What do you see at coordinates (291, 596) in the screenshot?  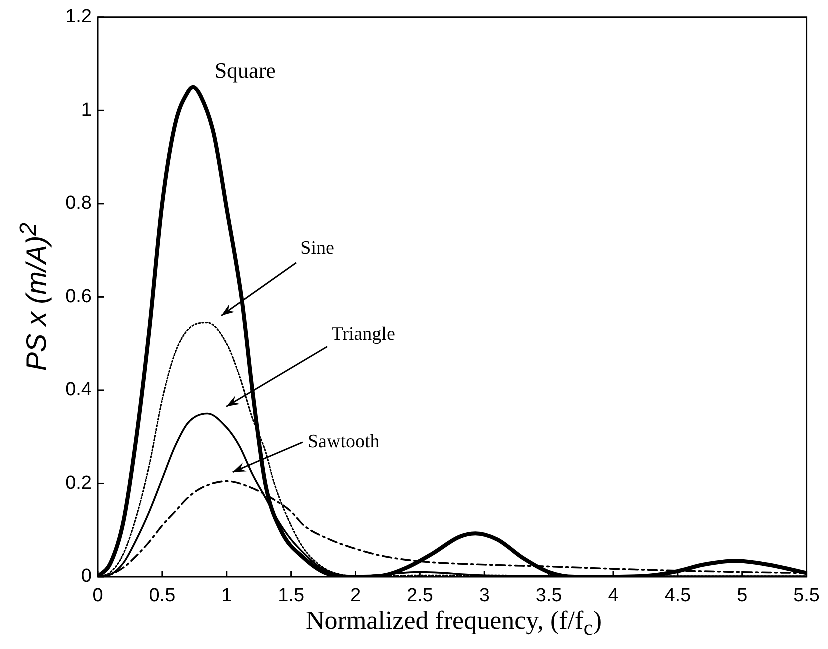 I see `x-tick-label: 1.5` at bounding box center [291, 596].